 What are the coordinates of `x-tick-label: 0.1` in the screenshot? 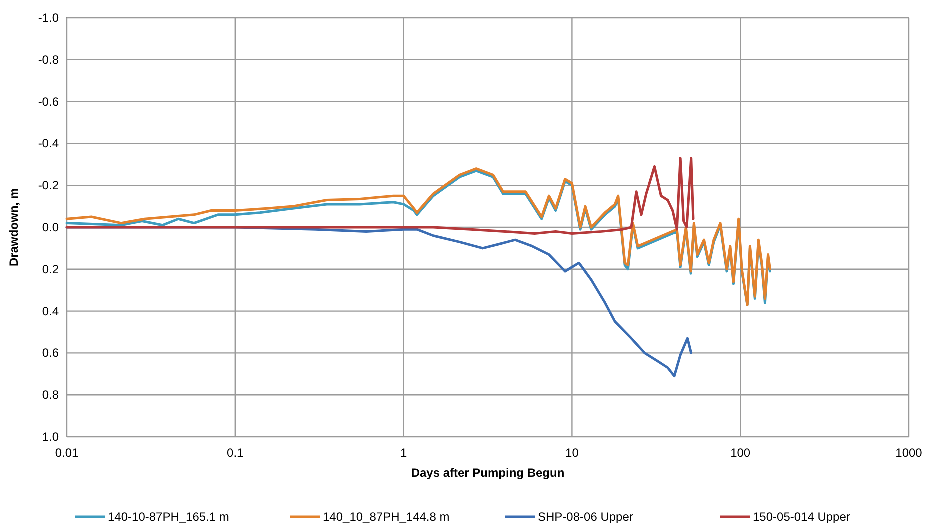 It's located at (235, 453).